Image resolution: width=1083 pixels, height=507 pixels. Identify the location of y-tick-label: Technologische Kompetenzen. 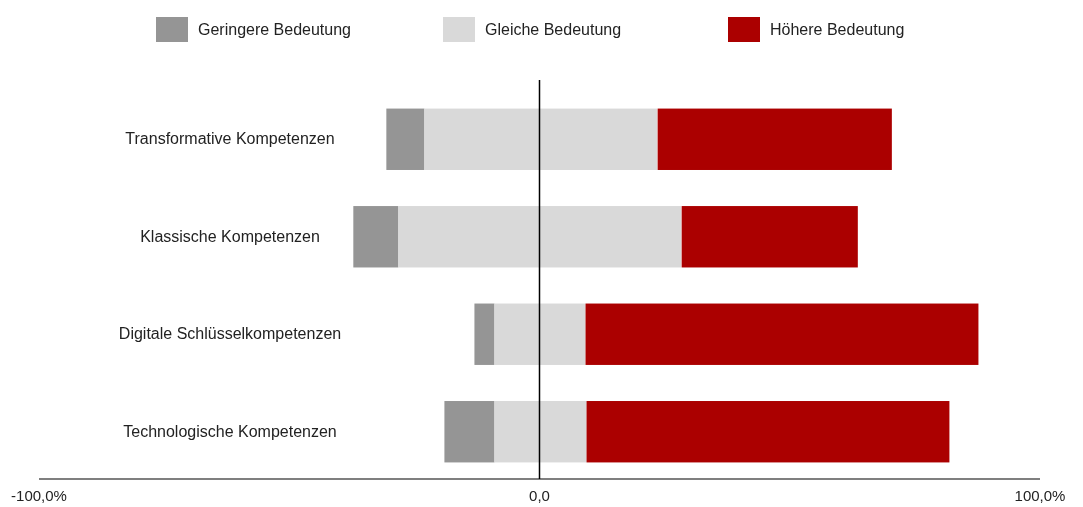
(230, 431).